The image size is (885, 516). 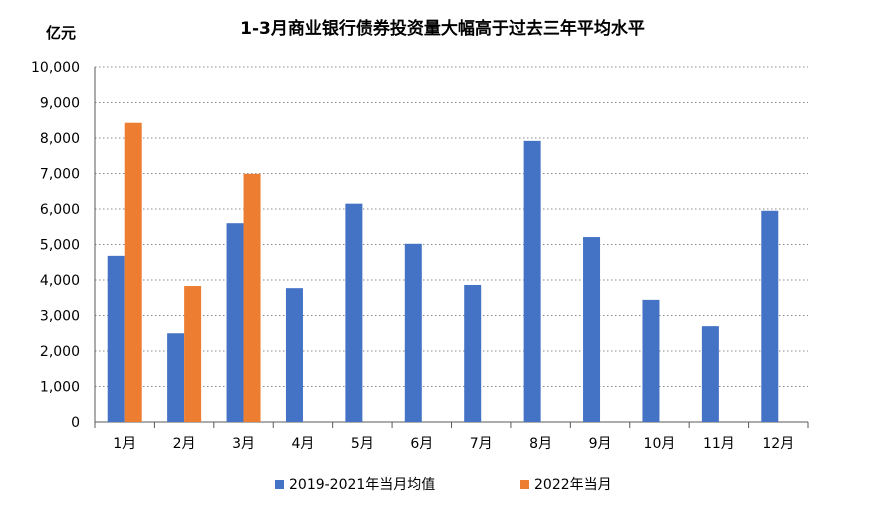 I want to click on y-tick-label: 1,000, so click(x=60, y=388).